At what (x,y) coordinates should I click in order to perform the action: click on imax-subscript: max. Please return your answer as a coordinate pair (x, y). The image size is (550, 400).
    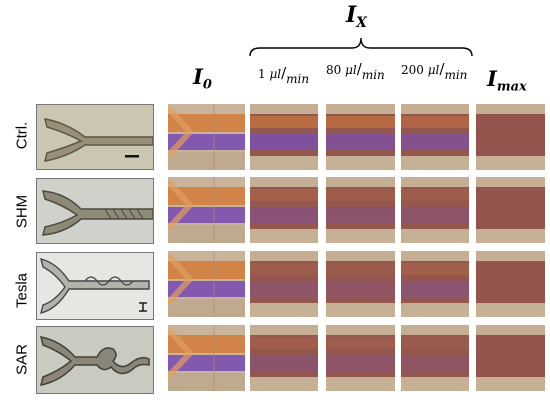
    Looking at the image, I should click on (511, 87).